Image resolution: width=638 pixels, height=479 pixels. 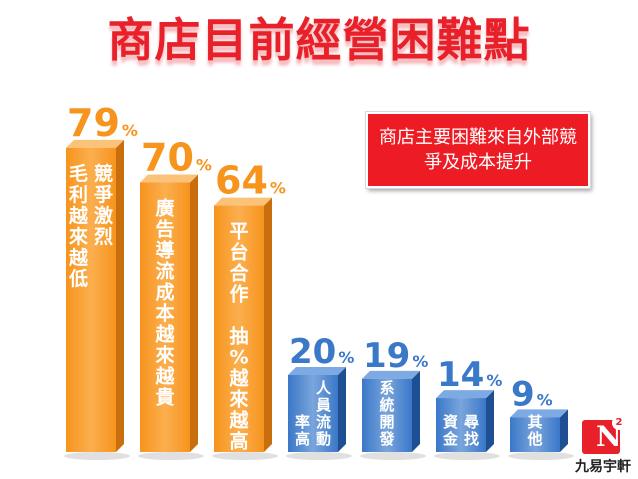 I want to click on bar-label: 競爭激烈, so click(x=103, y=205).